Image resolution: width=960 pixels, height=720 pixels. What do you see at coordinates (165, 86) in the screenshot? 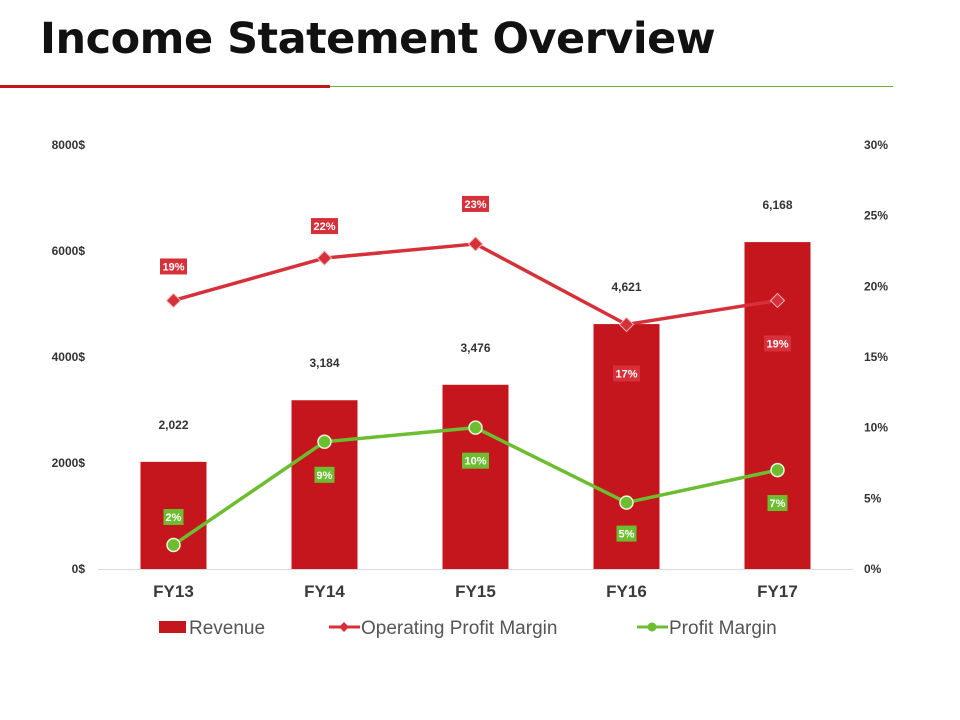
I see `title-underline-red` at bounding box center [165, 86].